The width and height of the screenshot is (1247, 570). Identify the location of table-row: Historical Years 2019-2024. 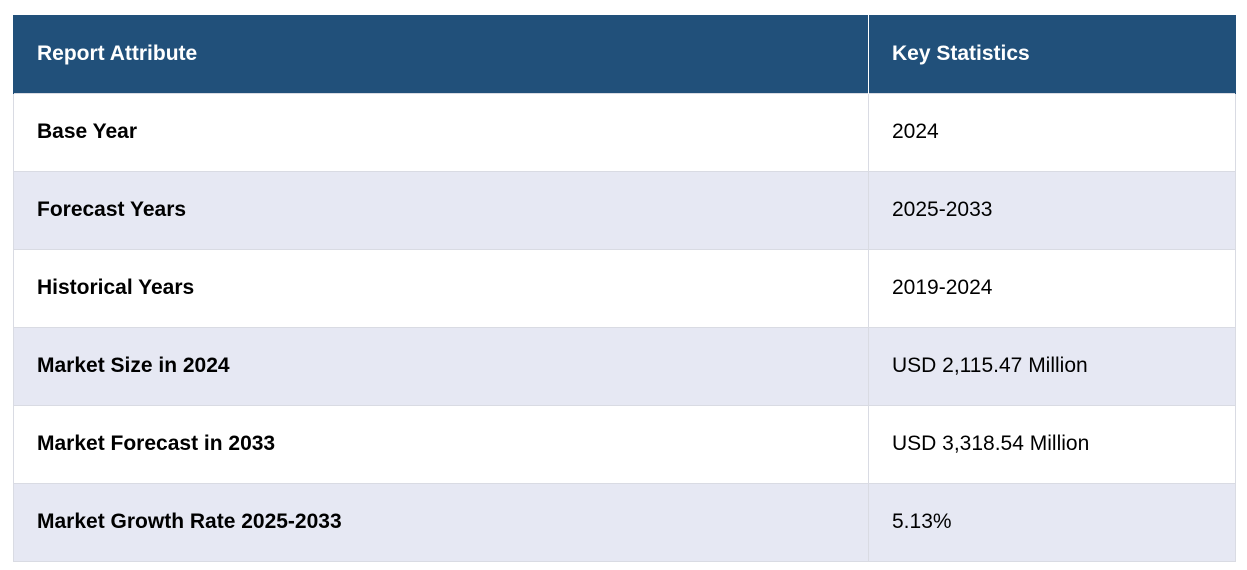
(624, 288).